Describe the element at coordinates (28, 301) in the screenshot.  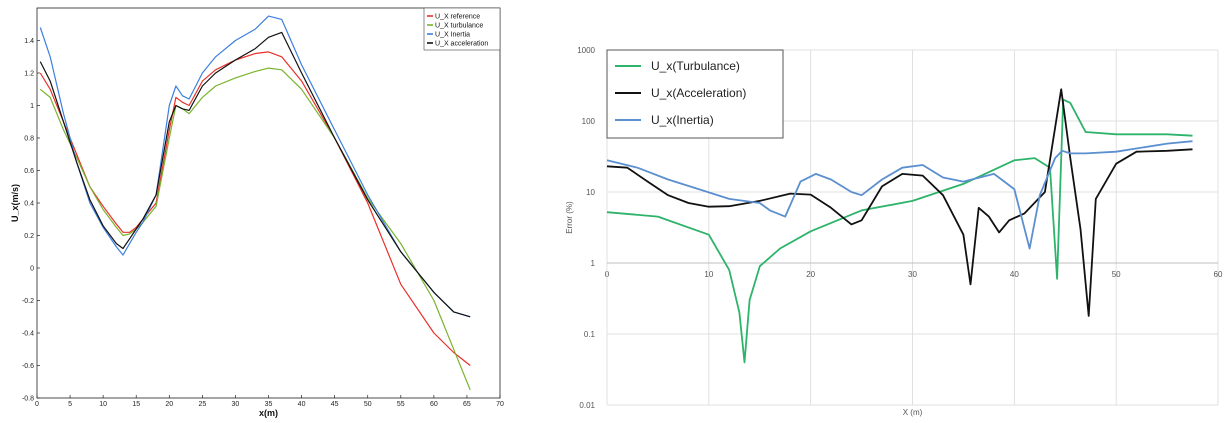
I see `y-tick-label: -0.2` at that location.